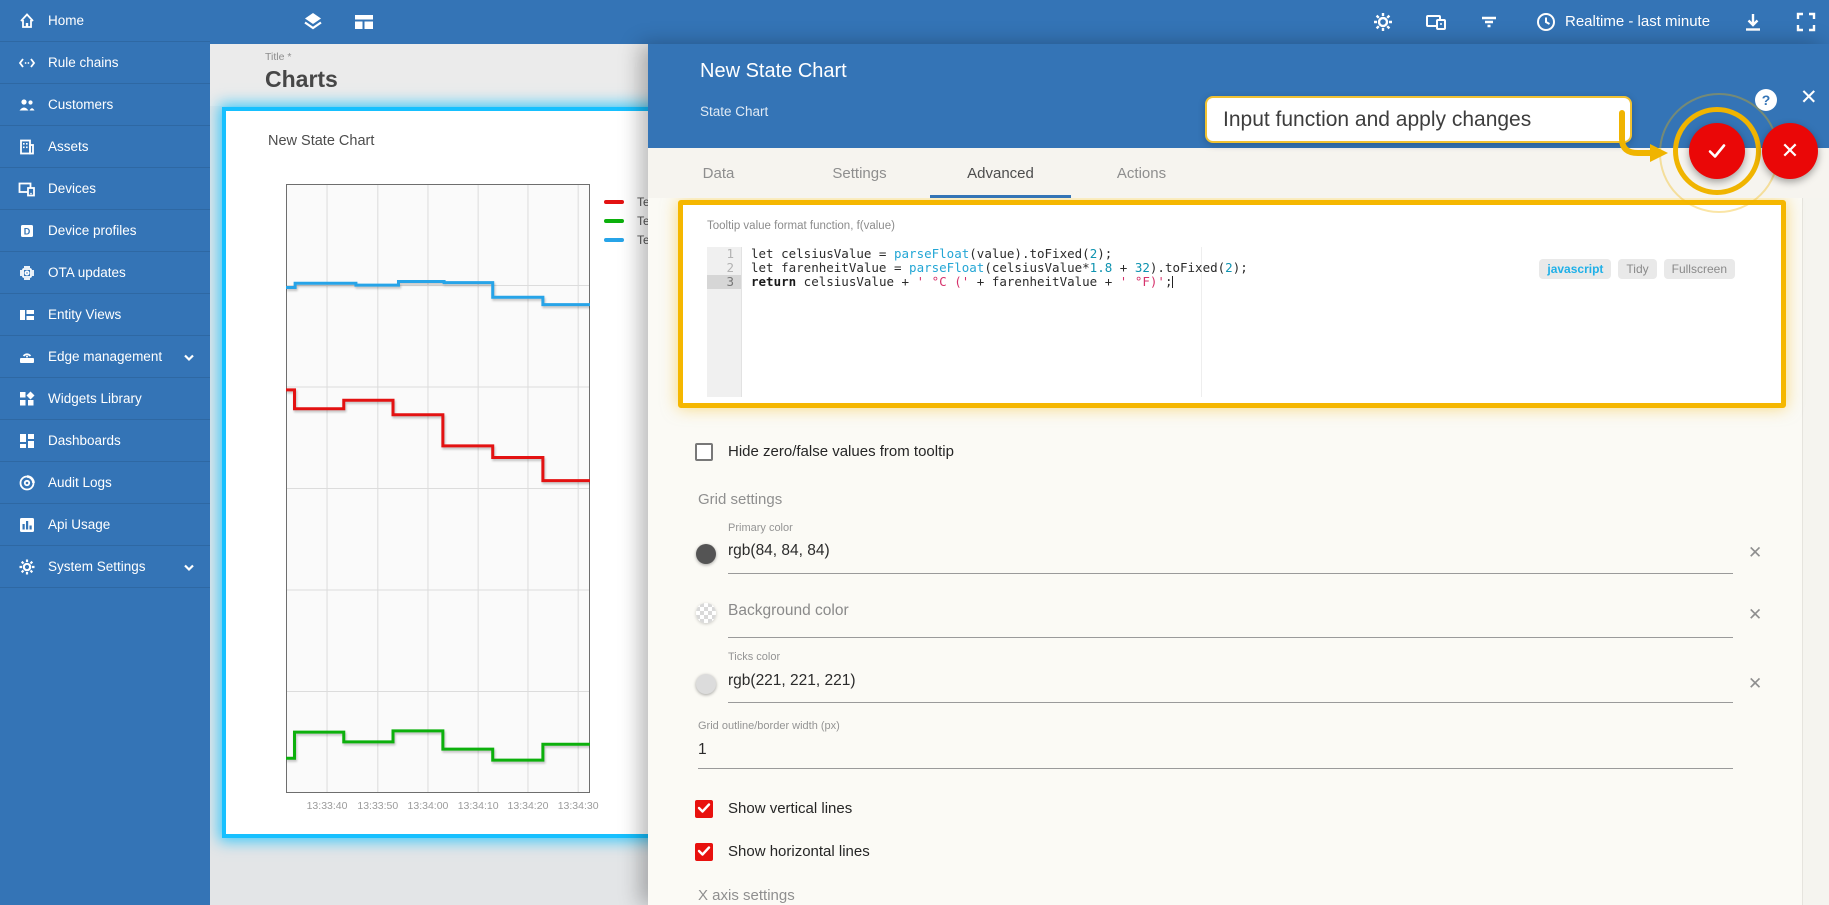  What do you see at coordinates (27, 273) in the screenshot?
I see `ota-updates-icon` at bounding box center [27, 273].